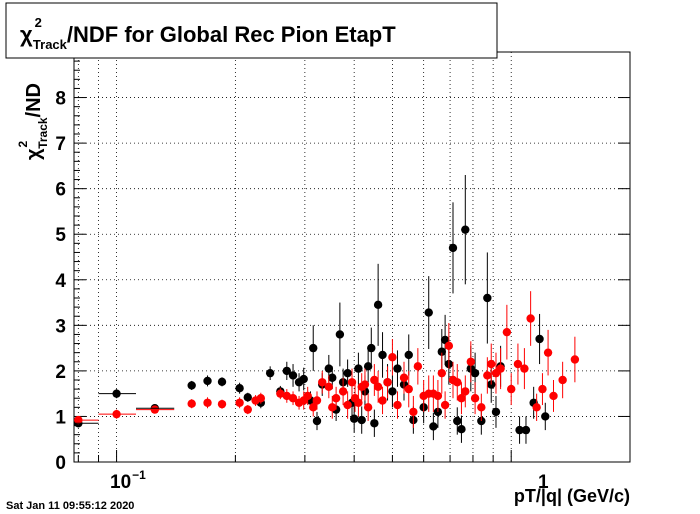 The image size is (700, 514). I want to click on title-sup: 2, so click(38, 22).